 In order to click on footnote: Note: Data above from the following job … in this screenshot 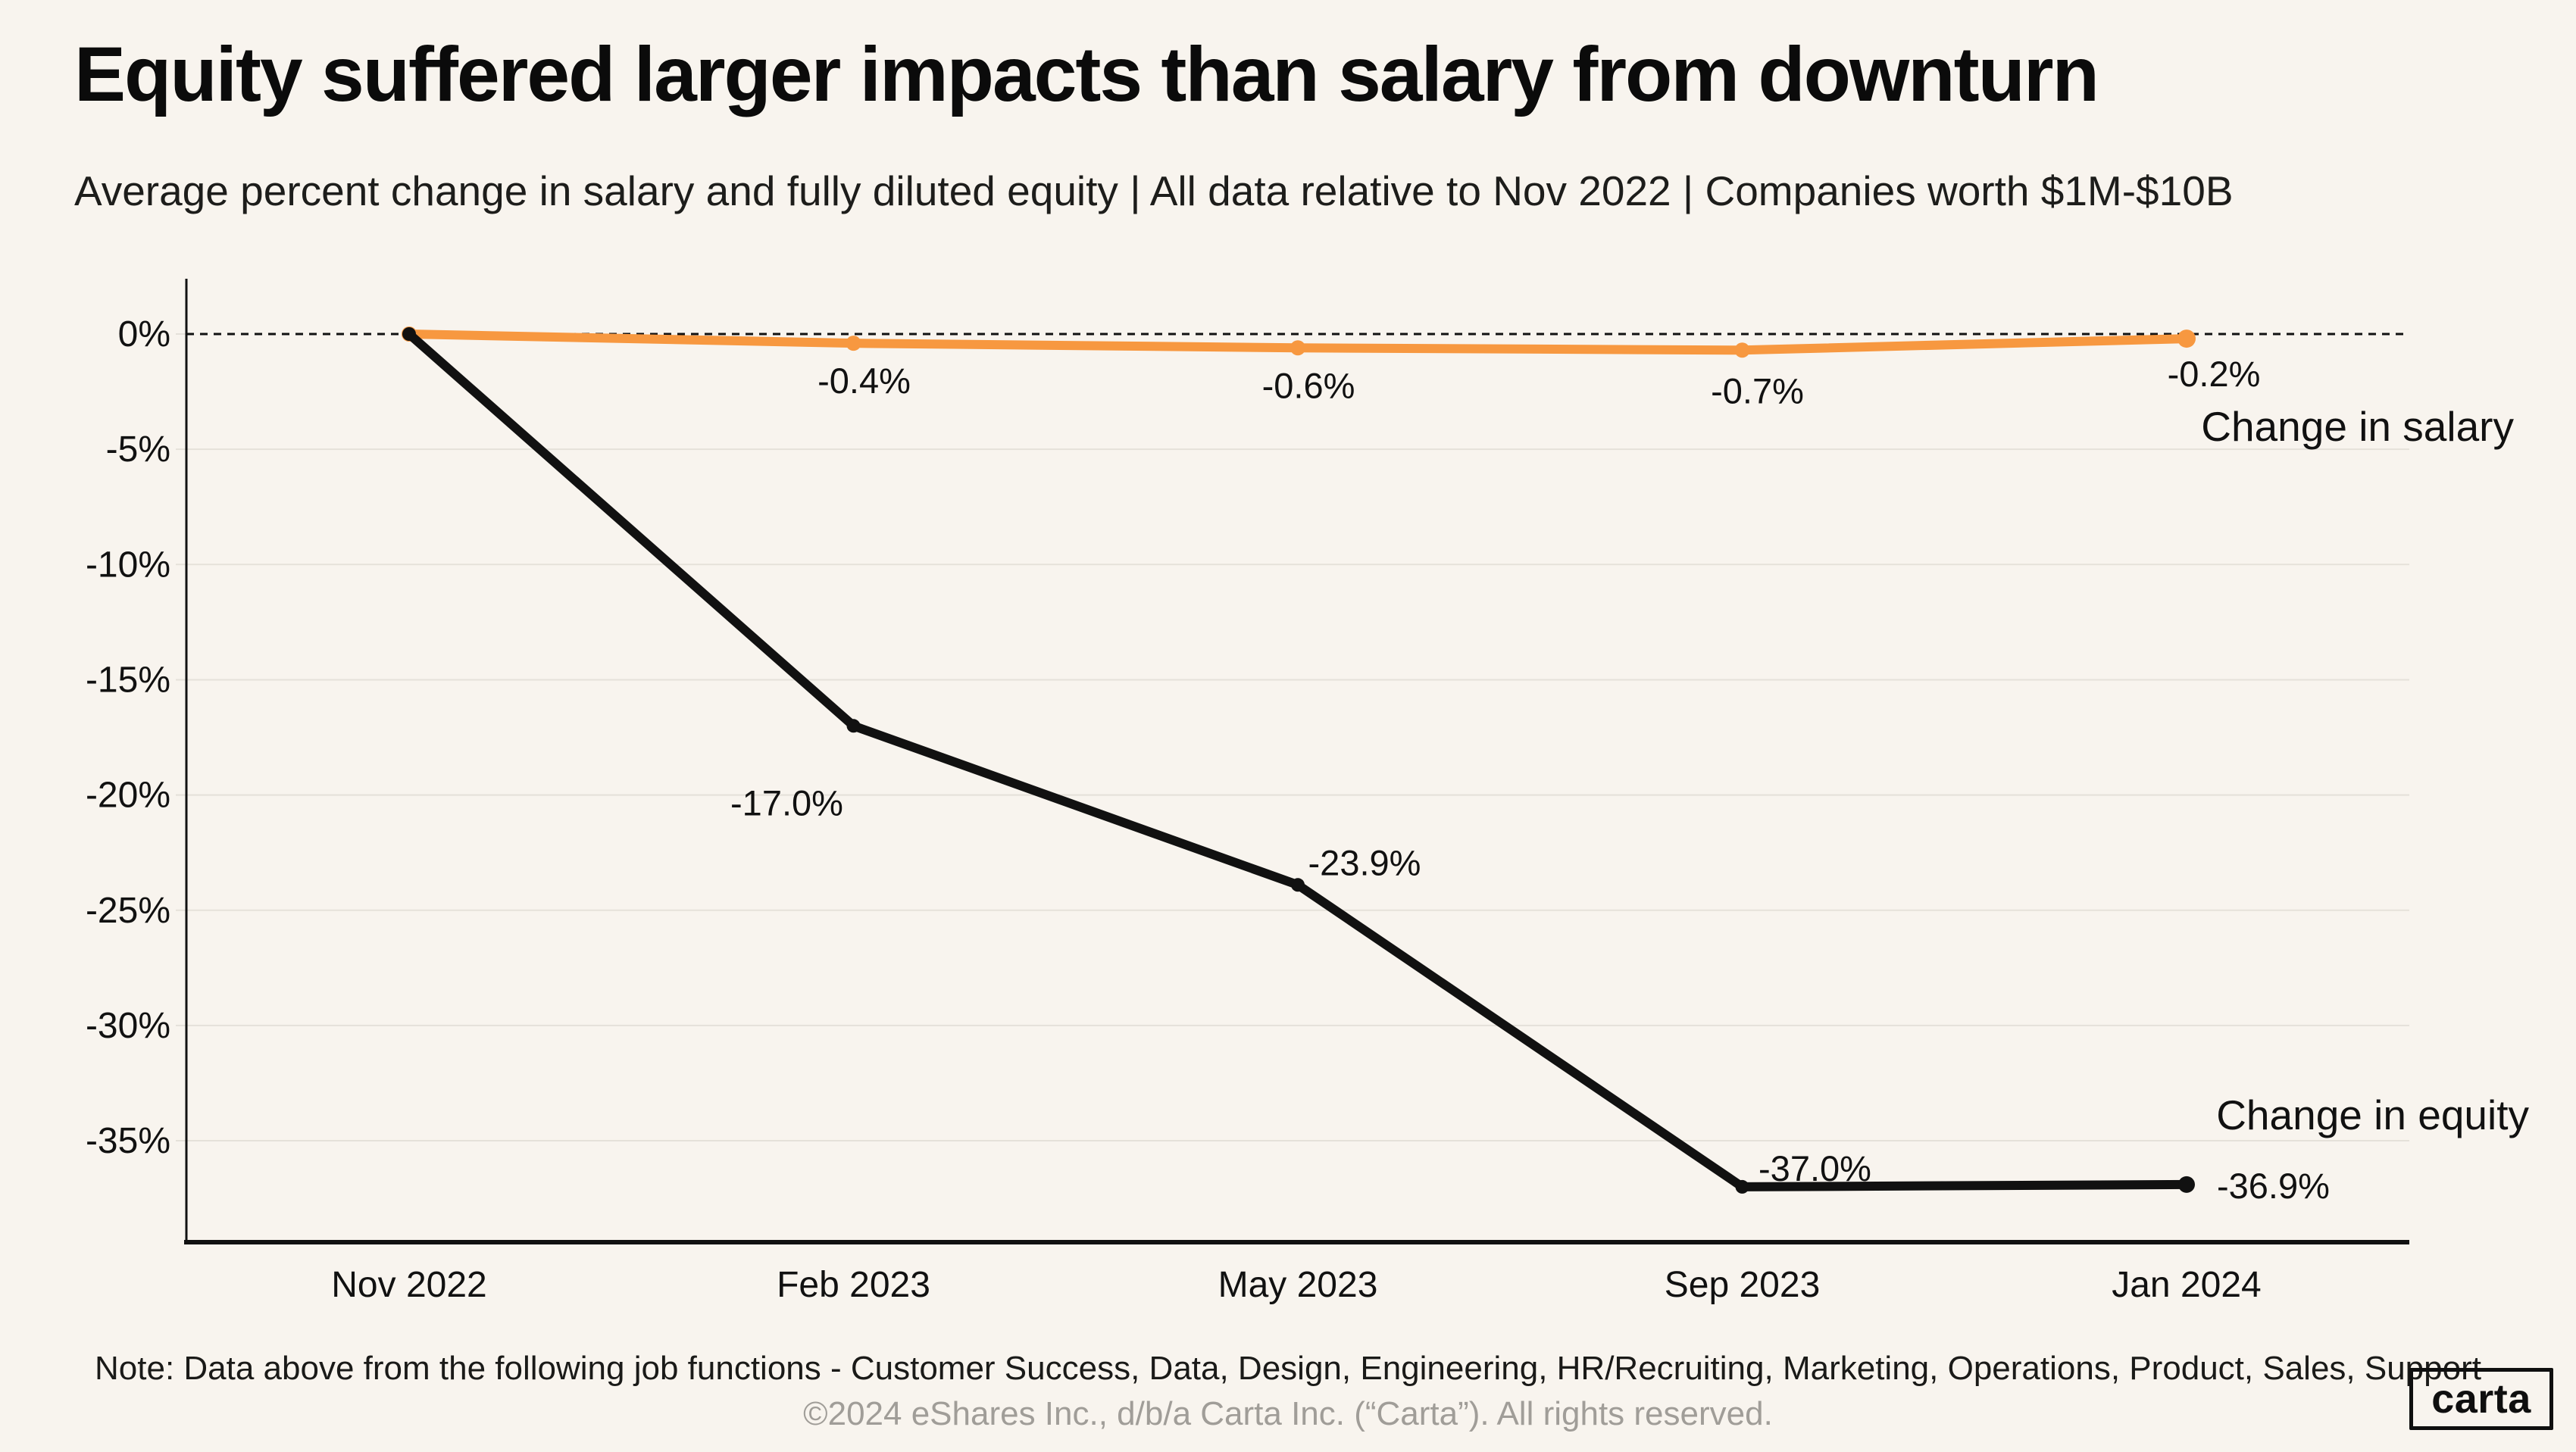, I will do `click(1288, 1369)`.